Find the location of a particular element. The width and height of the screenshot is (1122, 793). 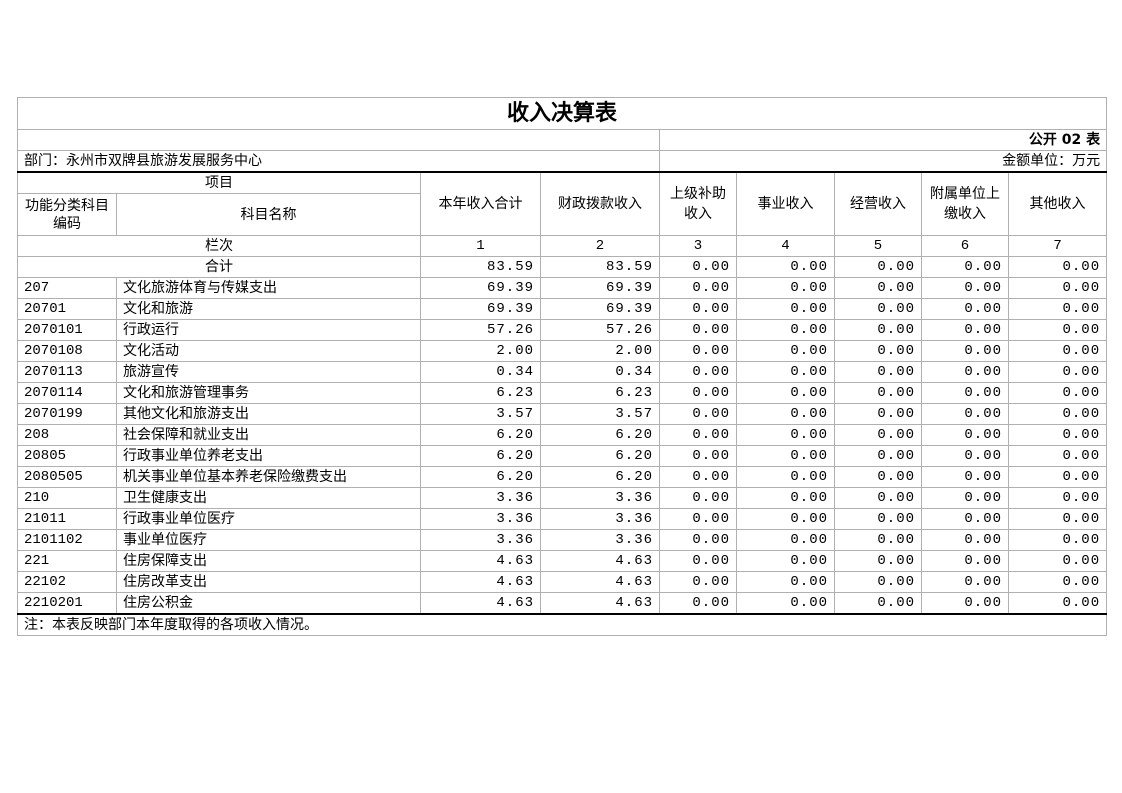

column-number: 3 is located at coordinates (698, 246).